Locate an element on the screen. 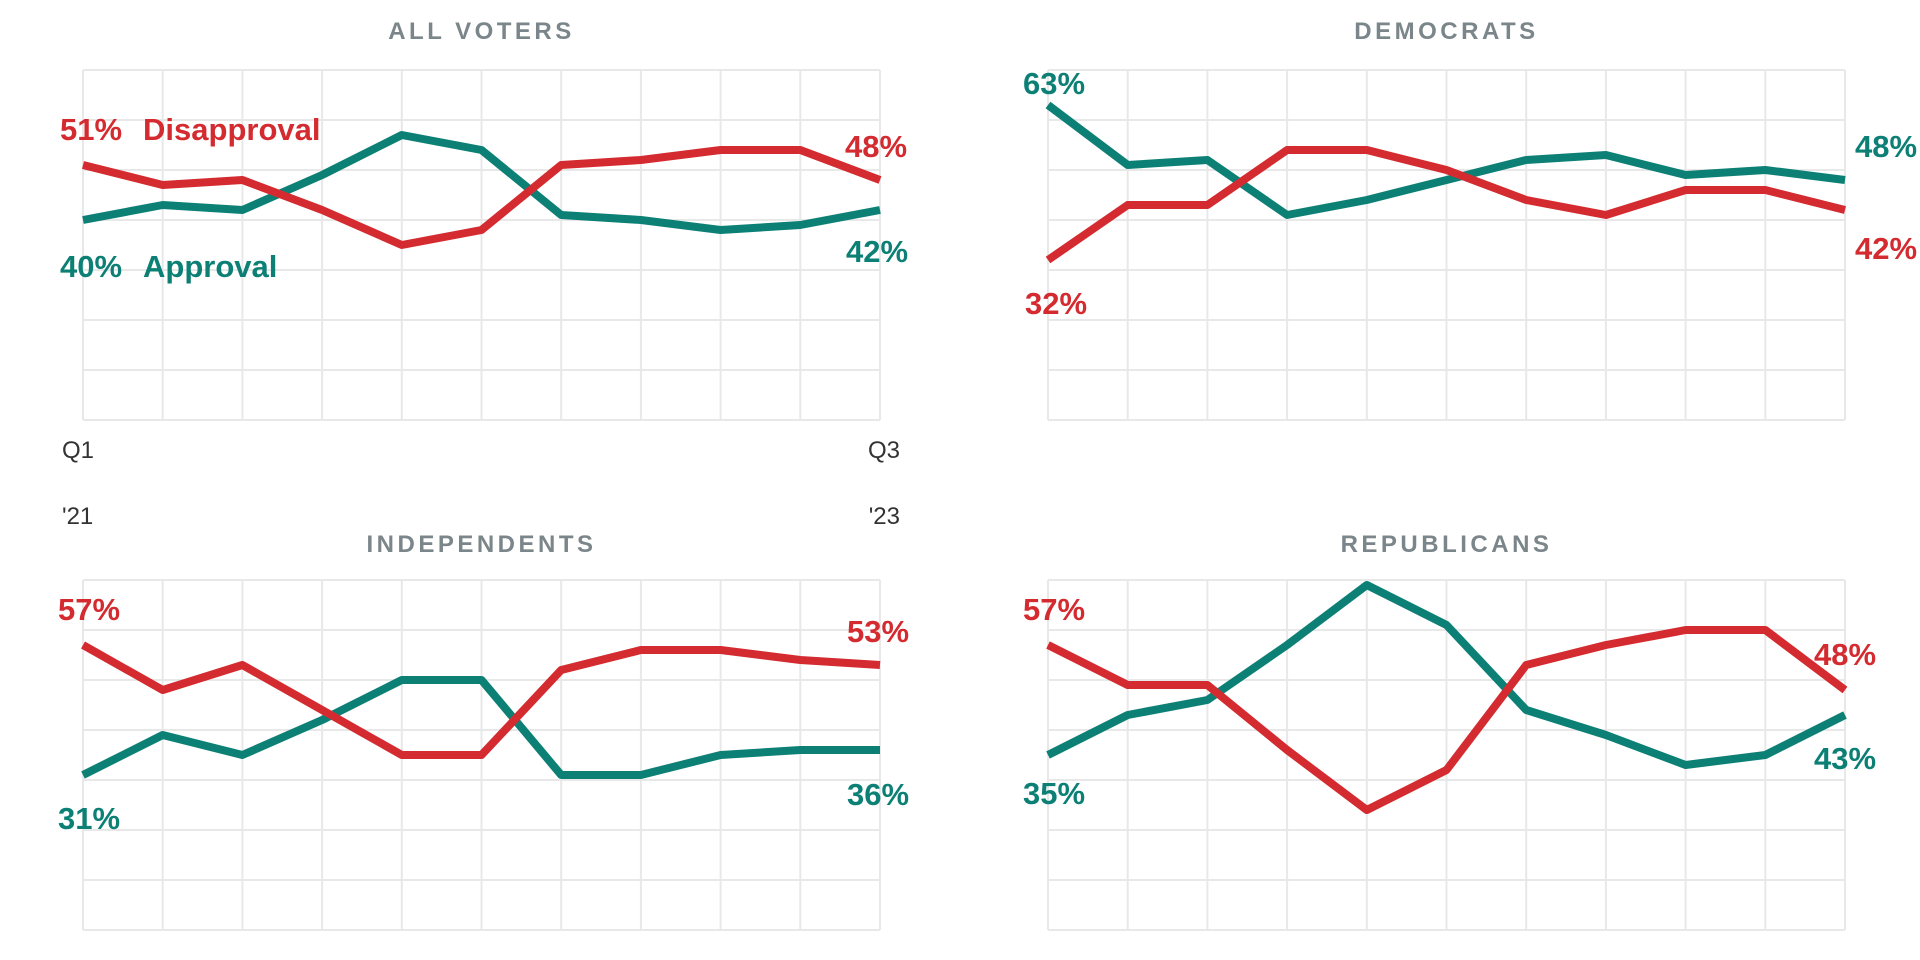 Image resolution: width=1920 pixels, height=960 pixels. start-value-disapproval: 32% is located at coordinates (1056, 303).